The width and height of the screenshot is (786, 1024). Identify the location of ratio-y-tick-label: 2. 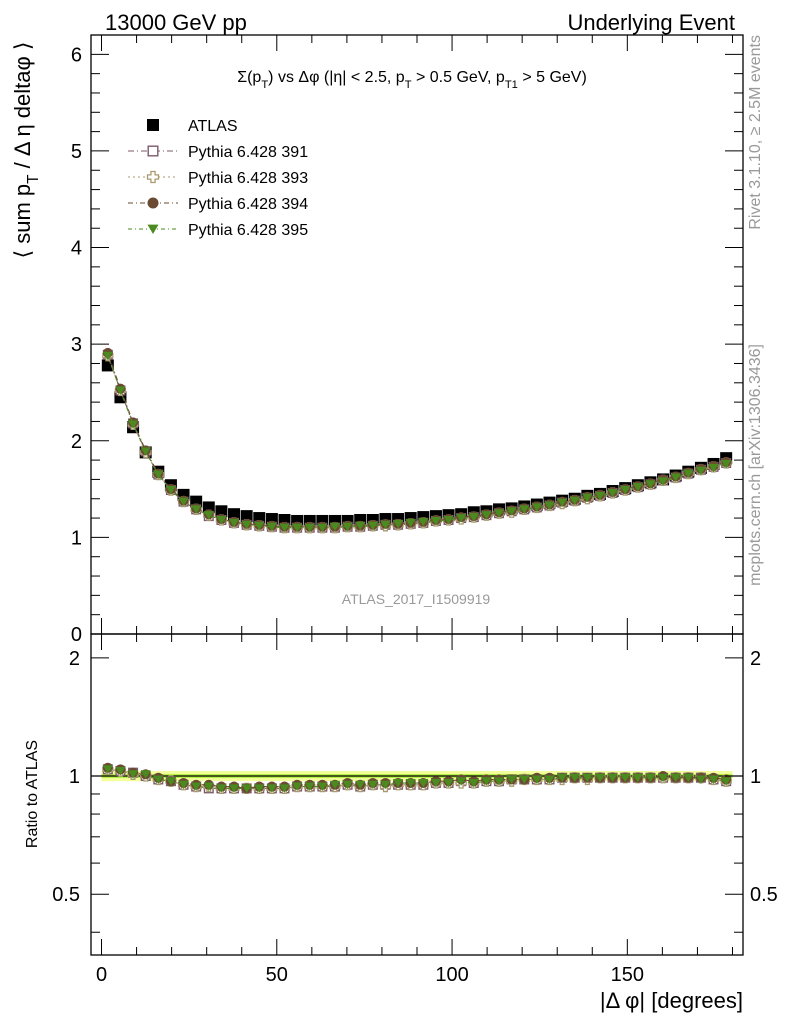
(74, 659).